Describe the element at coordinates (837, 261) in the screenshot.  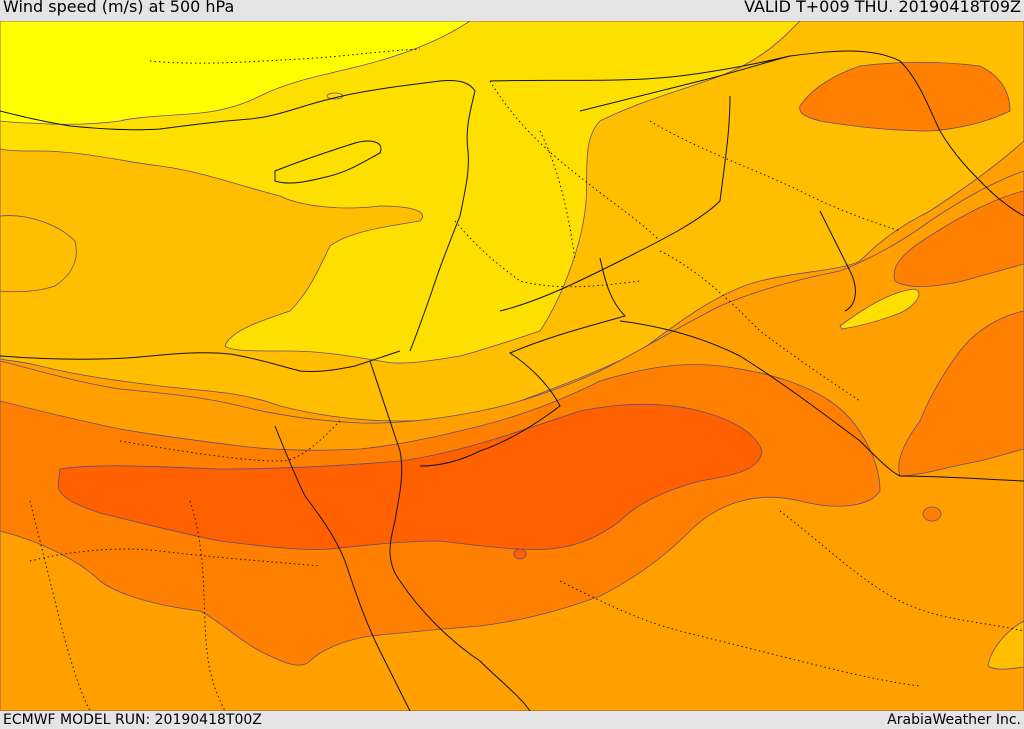
I see `coastline-gulf-inner` at that location.